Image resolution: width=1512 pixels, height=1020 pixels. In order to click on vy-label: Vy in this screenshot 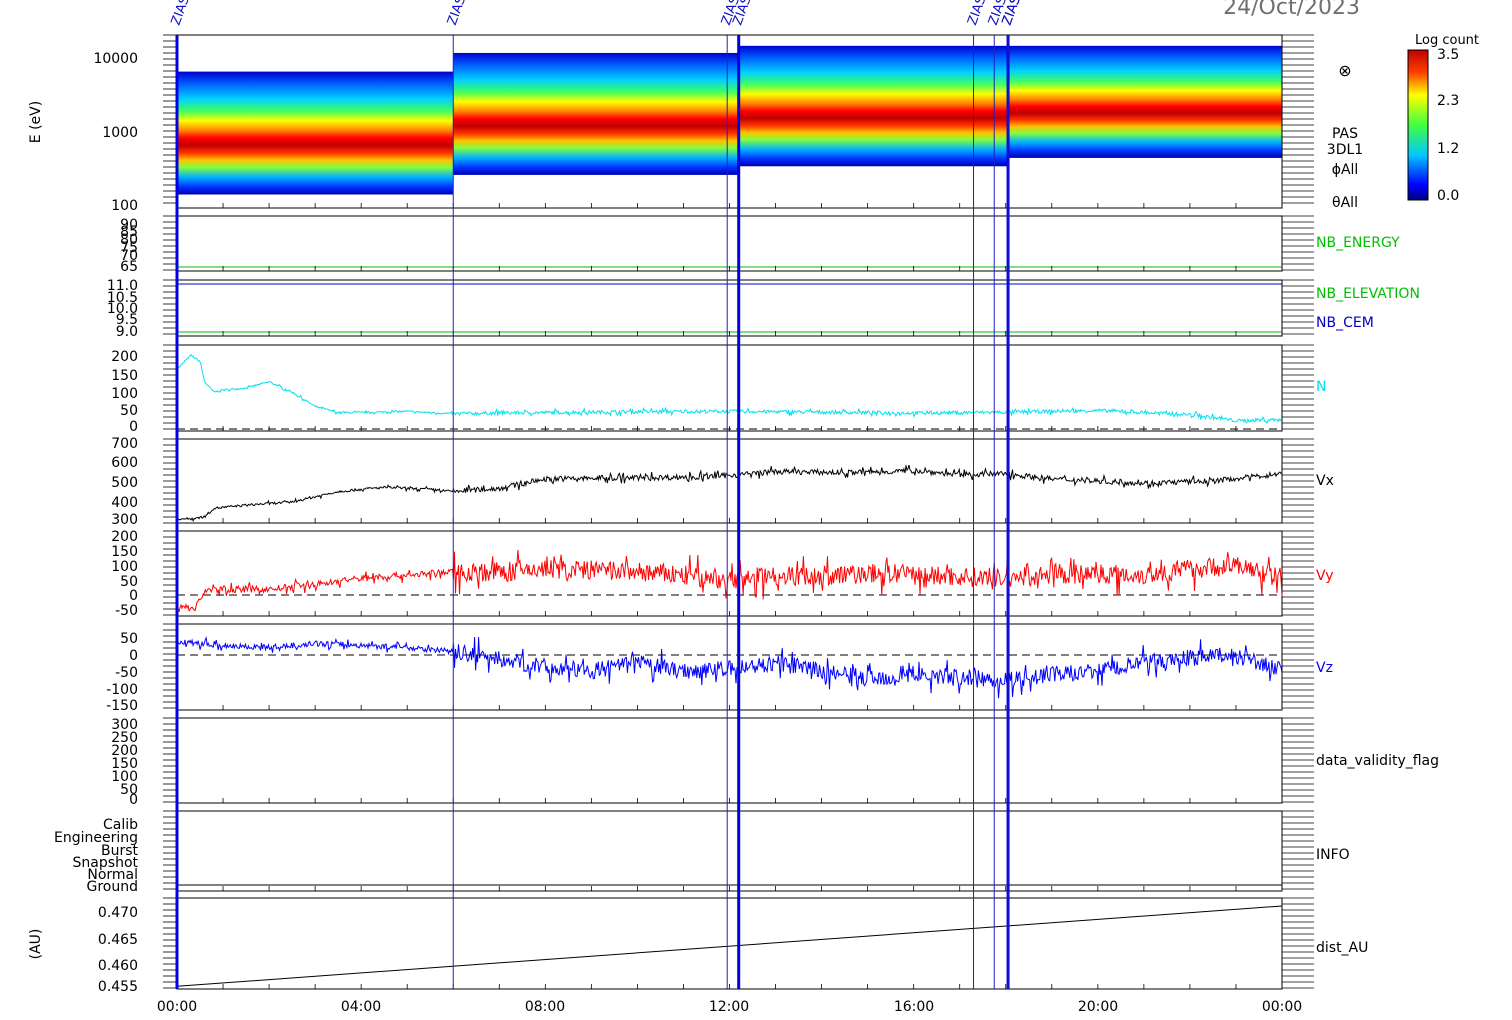, I will do `click(1325, 576)`.